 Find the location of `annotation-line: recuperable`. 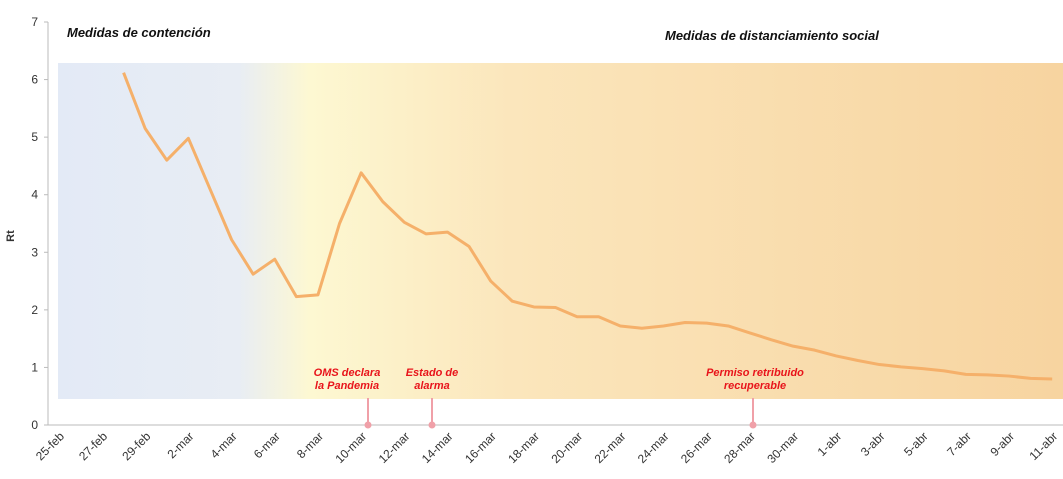

annotation-line: recuperable is located at coordinates (755, 386).